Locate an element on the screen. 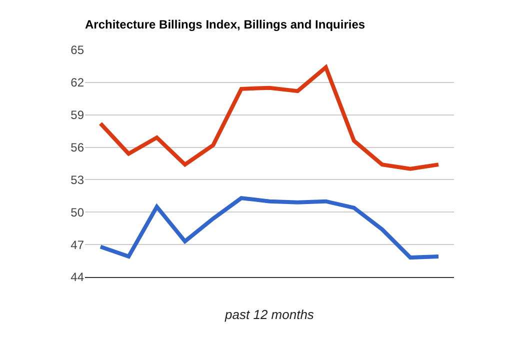 Image resolution: width=525 pixels, height=350 pixels. y-tick-label: 53 is located at coordinates (77, 179).